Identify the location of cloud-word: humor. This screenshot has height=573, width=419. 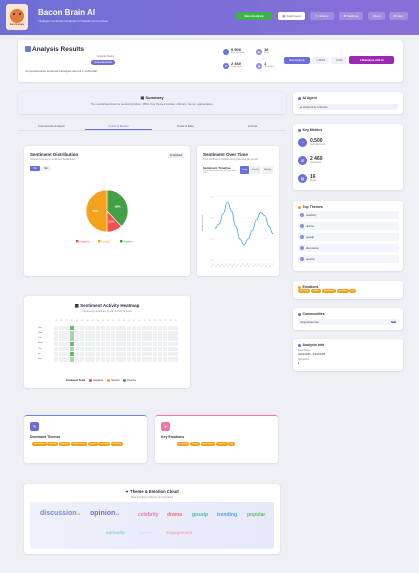
(146, 532).